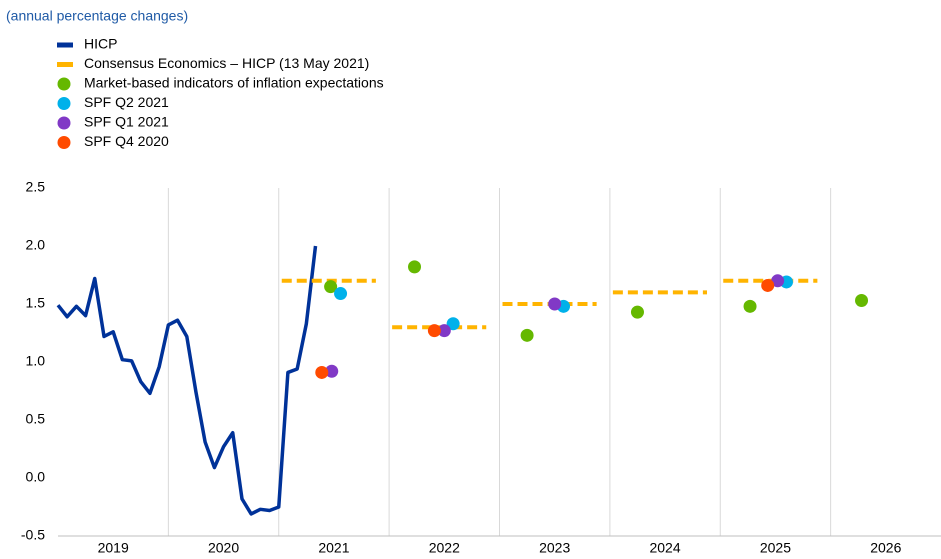 The width and height of the screenshot is (941, 559). Describe the element at coordinates (36, 303) in the screenshot. I see `y-tick-label: 1.5` at that location.